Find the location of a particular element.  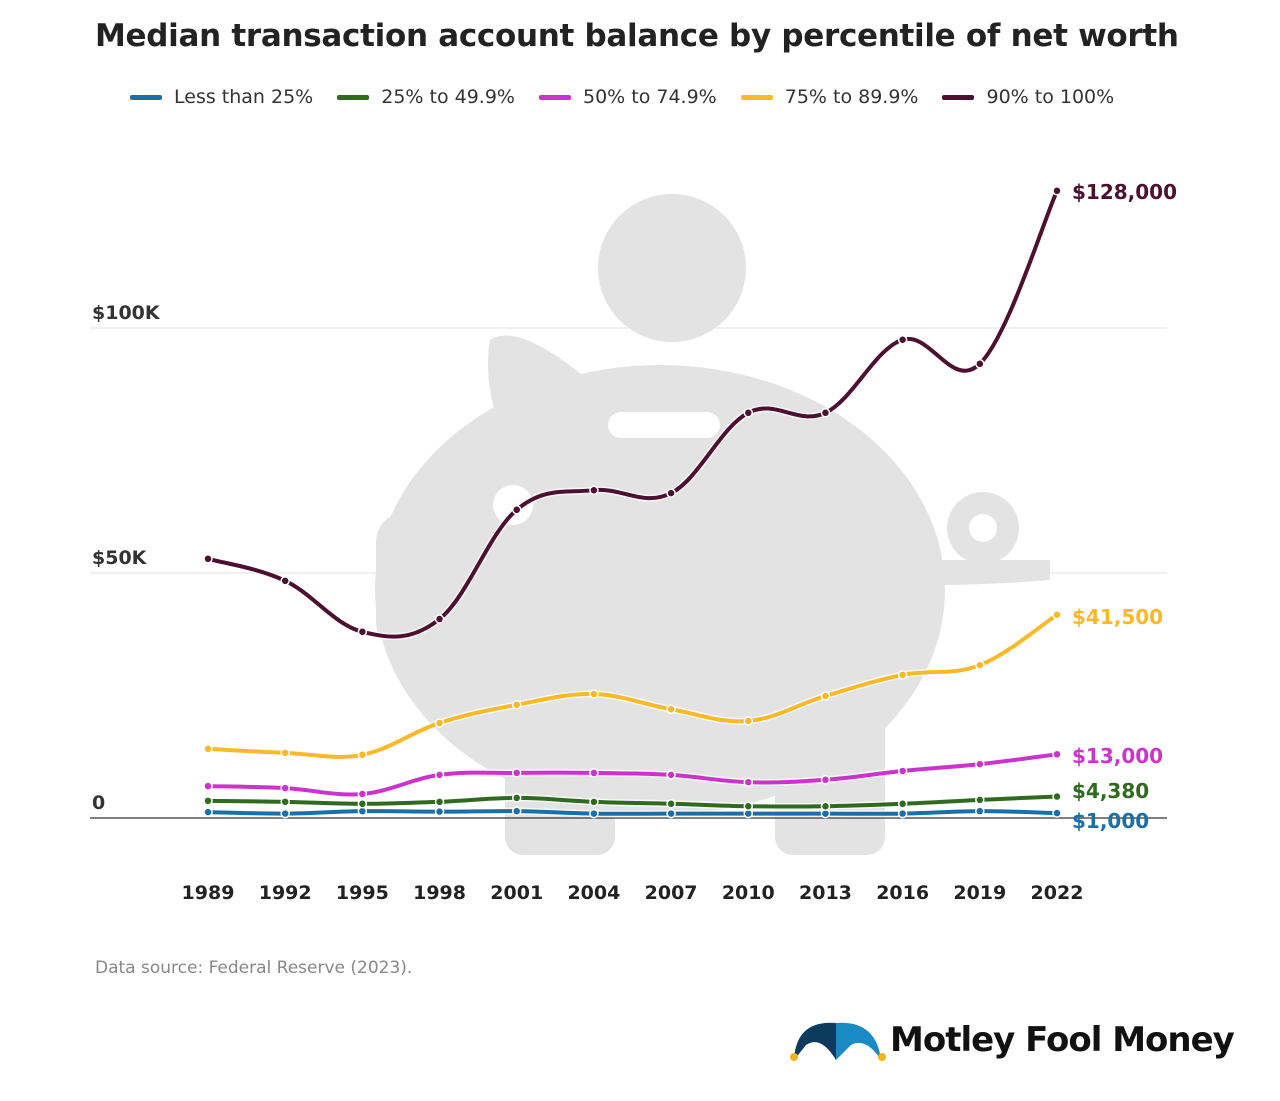

legend-item: 75% to 89.9% is located at coordinates (829, 97).